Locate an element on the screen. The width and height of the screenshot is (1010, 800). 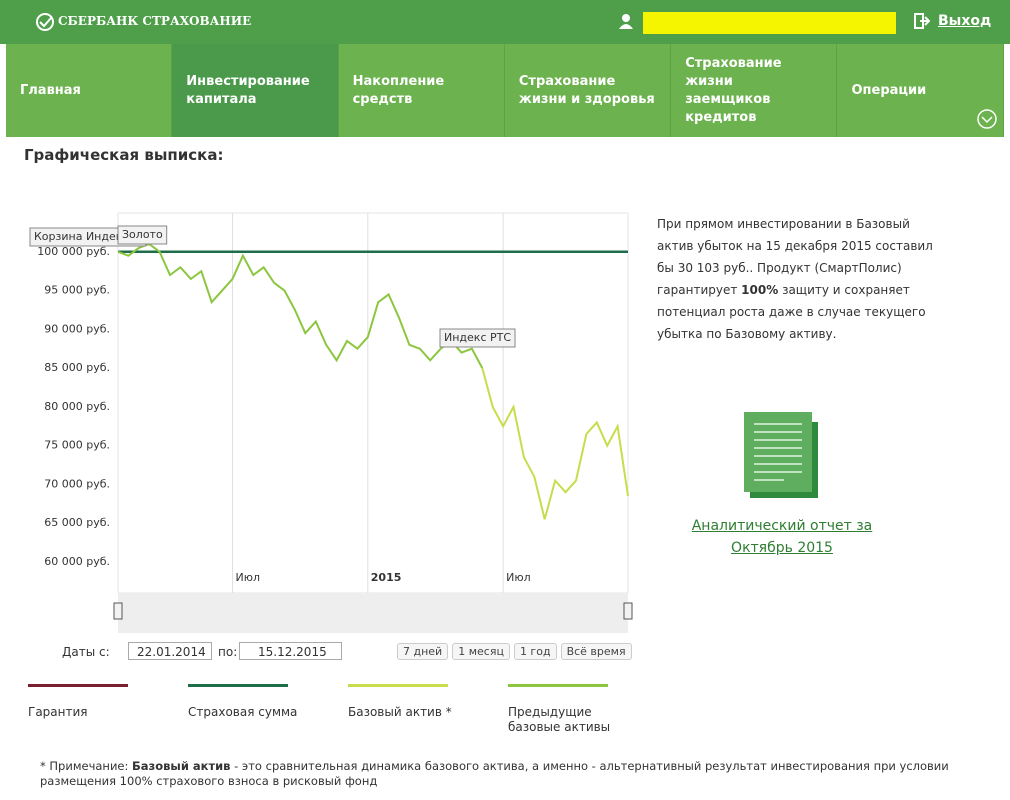
info-text-bold: 100% is located at coordinates (760, 290).